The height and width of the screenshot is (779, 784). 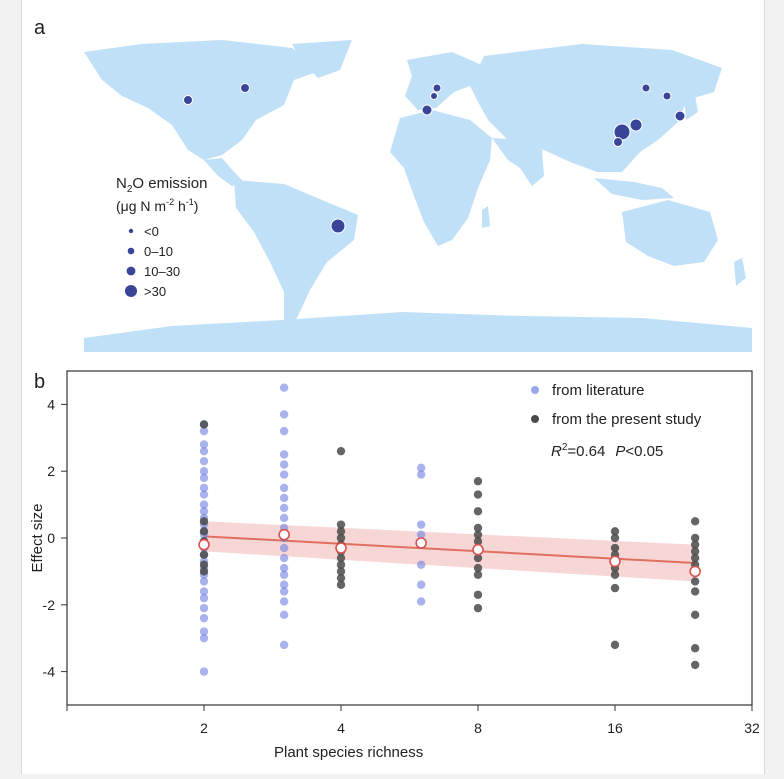 What do you see at coordinates (341, 728) in the screenshot?
I see `x-tick-label: 4` at bounding box center [341, 728].